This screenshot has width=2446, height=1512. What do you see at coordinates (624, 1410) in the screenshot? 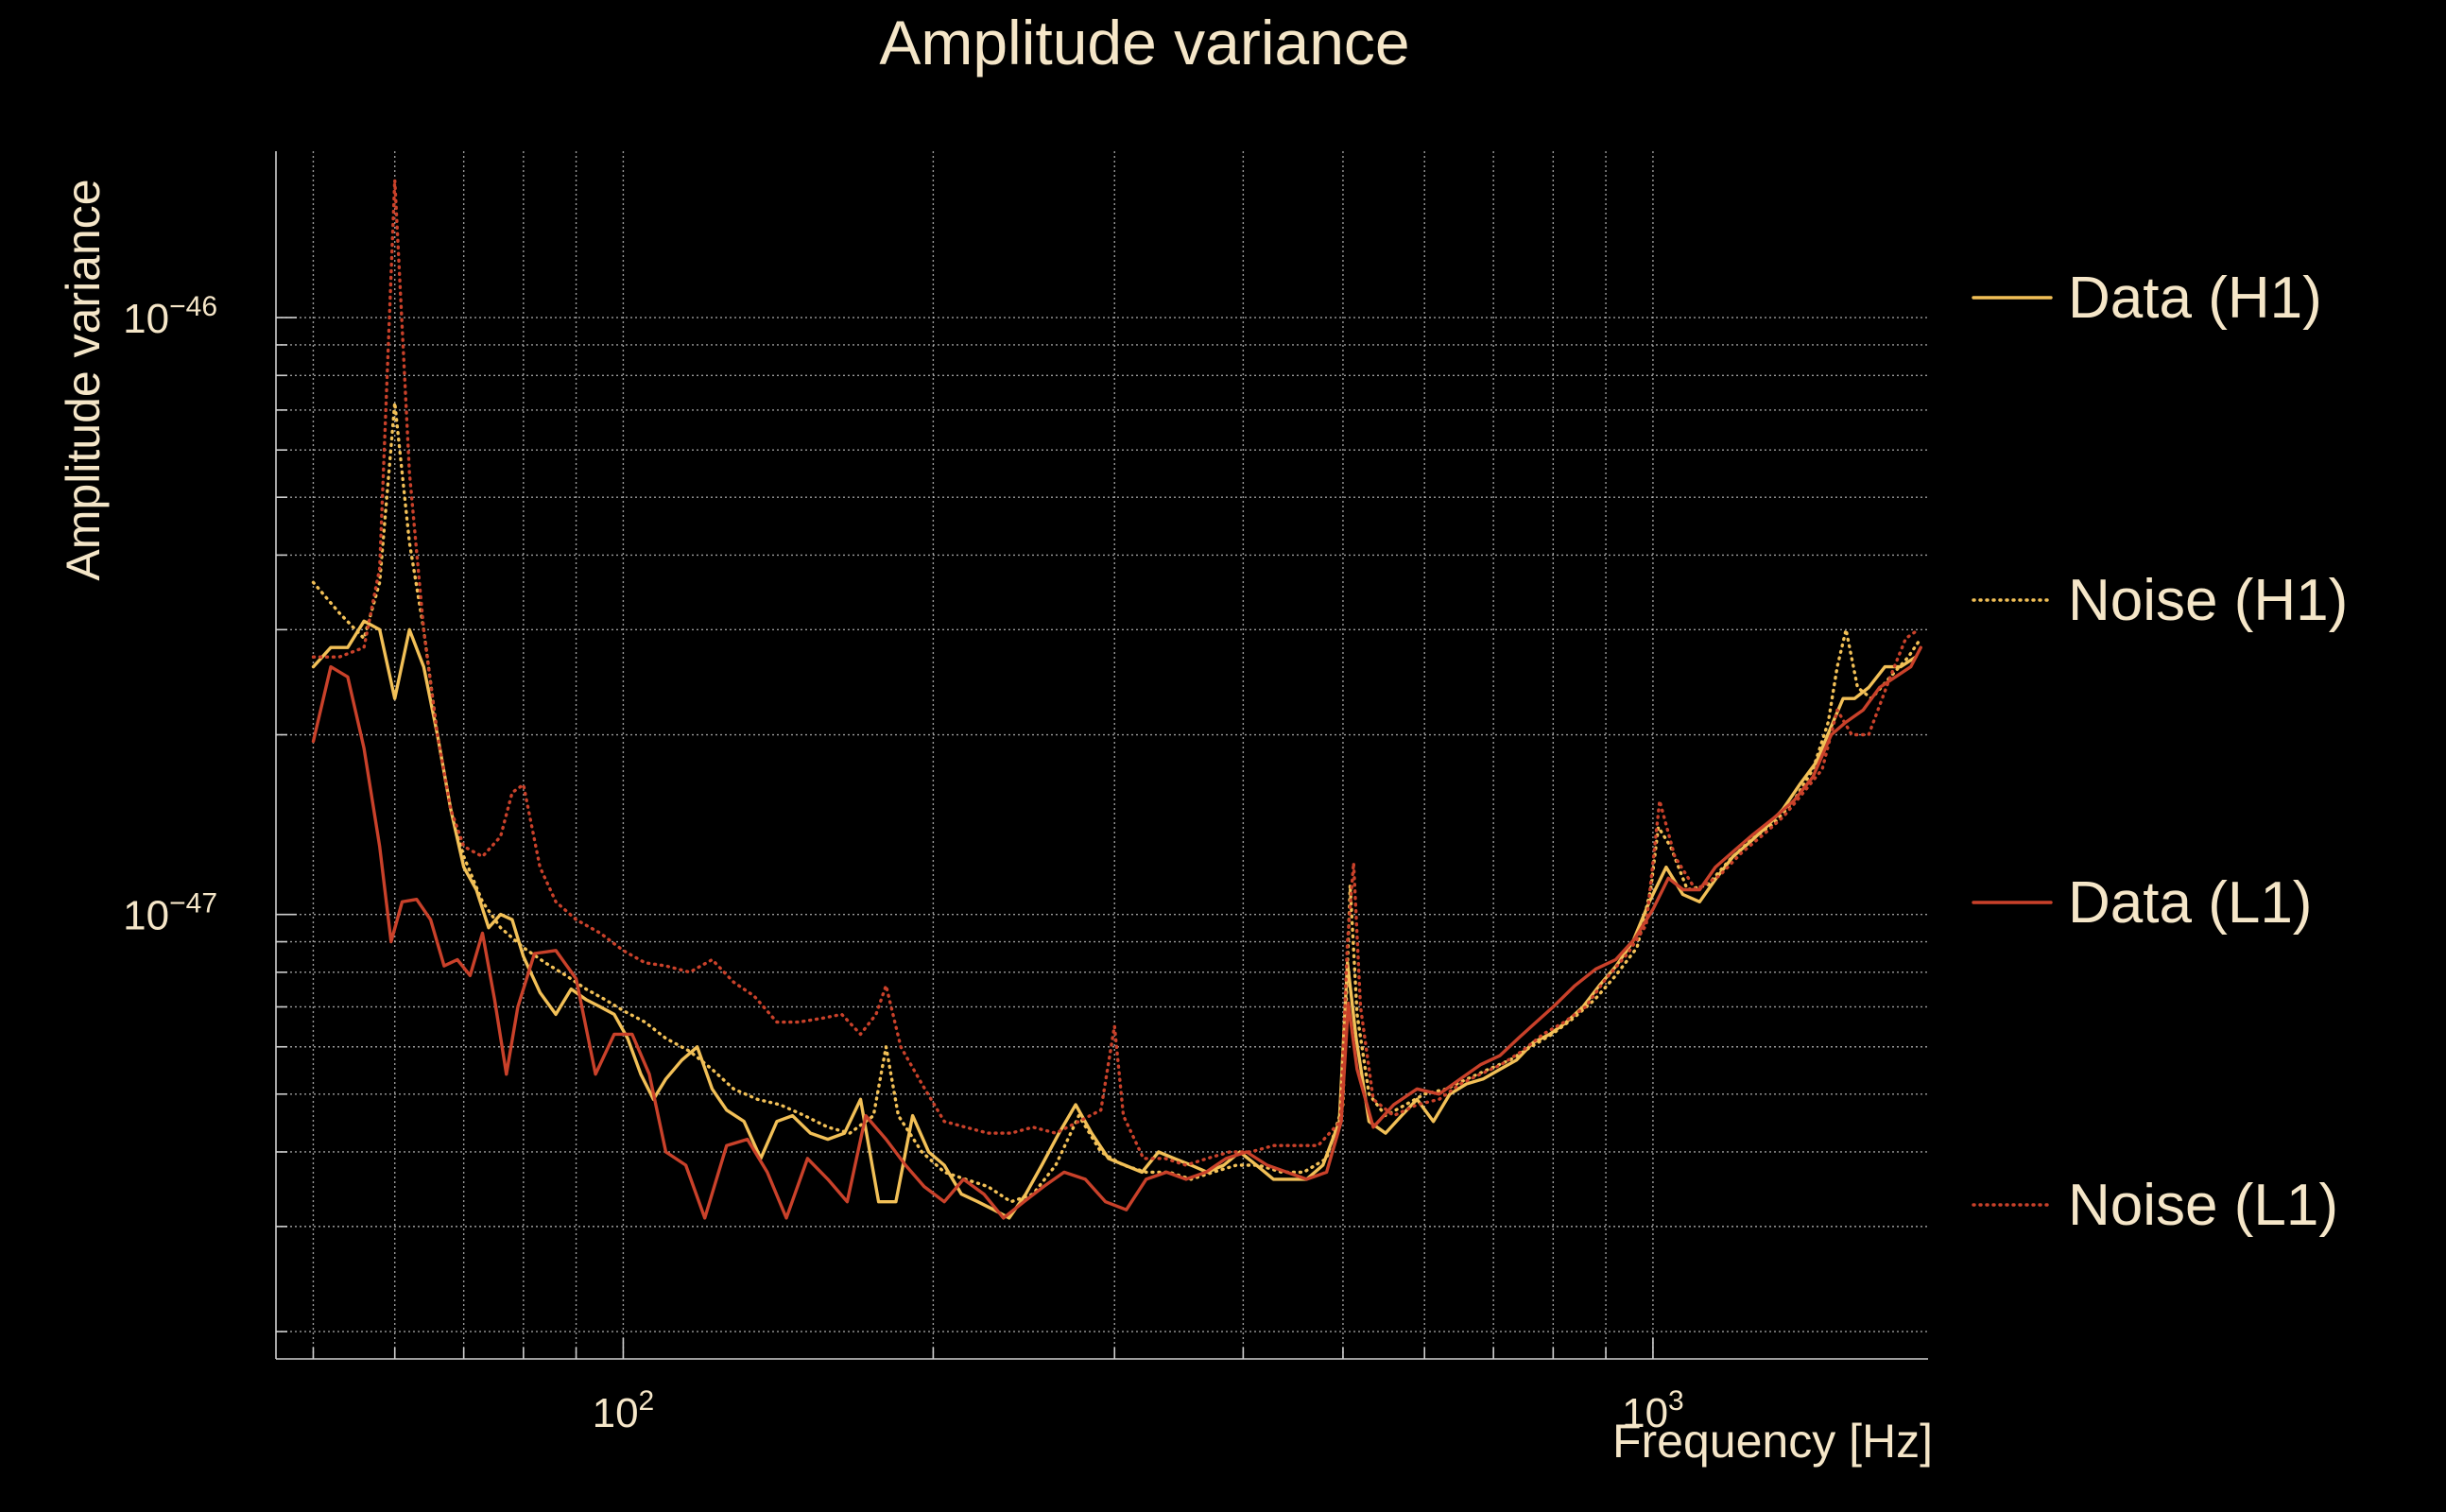
I see `x-tick-label: 10²` at bounding box center [624, 1410].